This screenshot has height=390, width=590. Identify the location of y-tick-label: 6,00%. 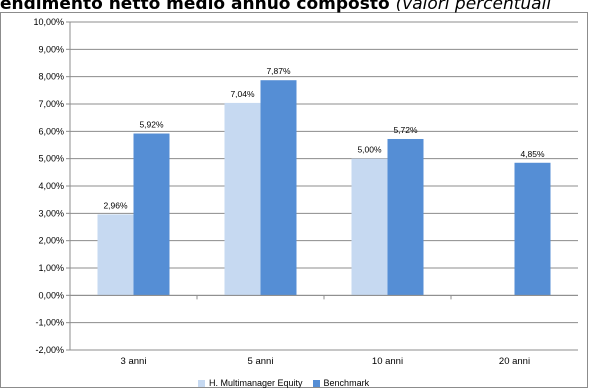
(51, 131).